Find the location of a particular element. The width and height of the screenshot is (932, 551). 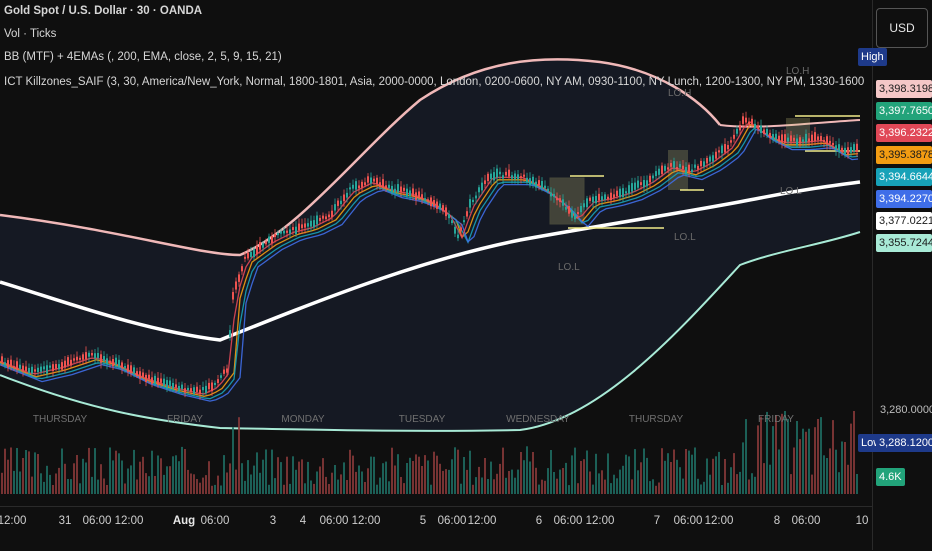

volume-legend: Vol · Ticks is located at coordinates (30, 34).